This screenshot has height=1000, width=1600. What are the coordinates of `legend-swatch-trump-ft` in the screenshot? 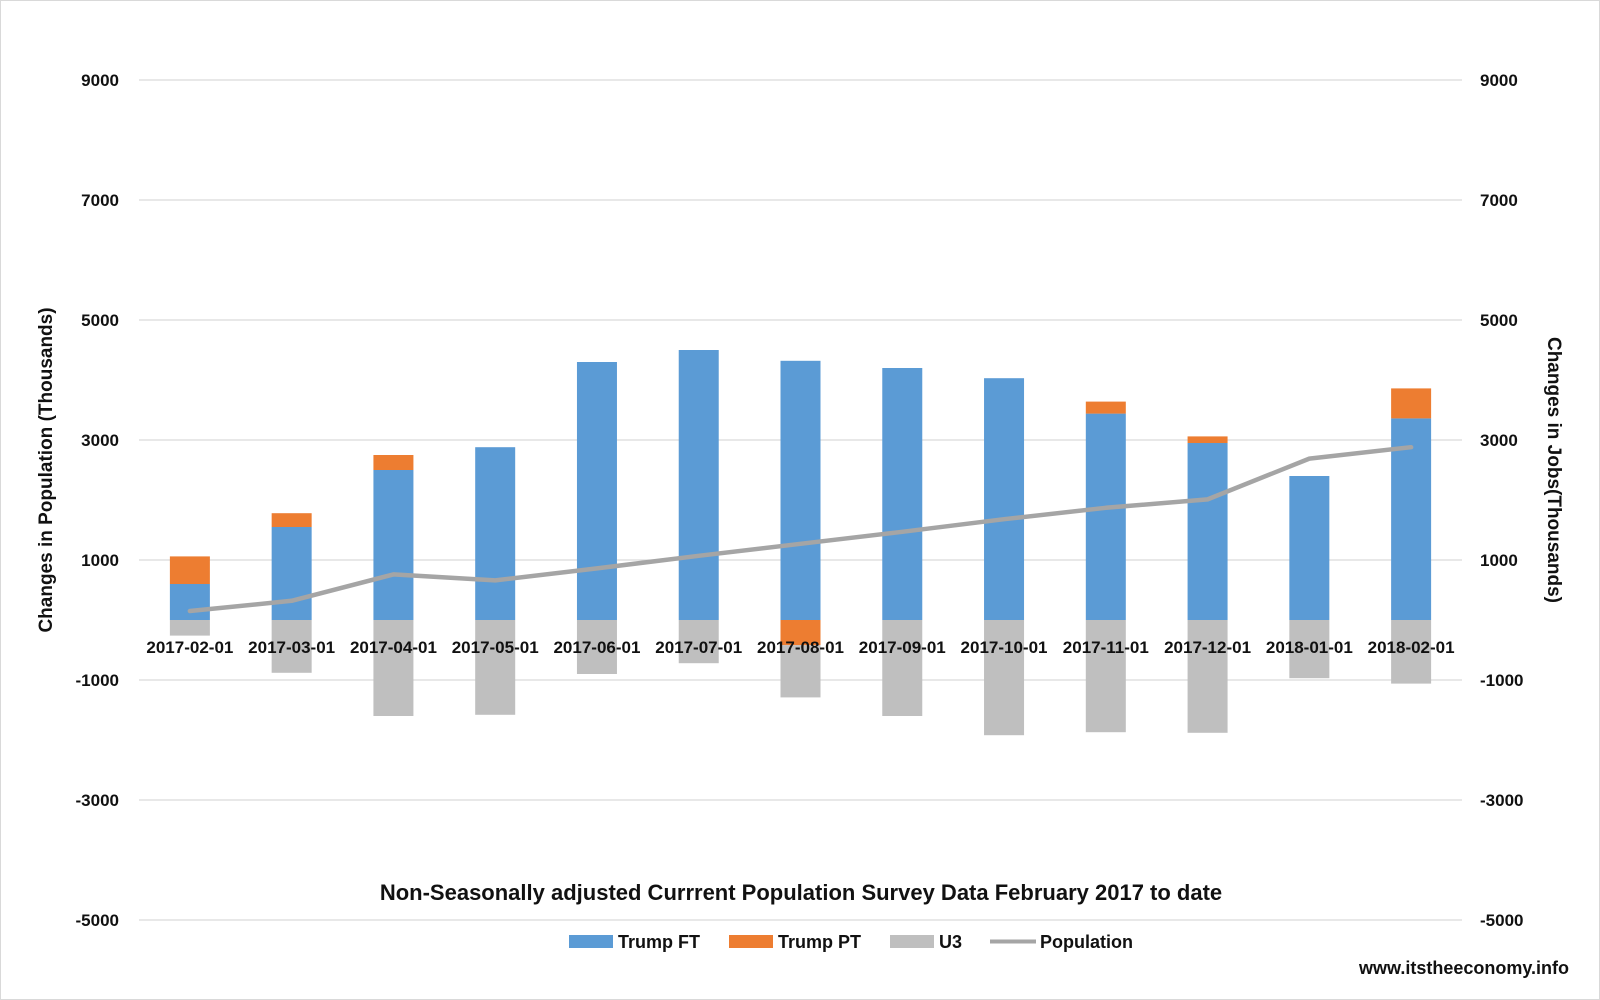 It's located at (591, 941).